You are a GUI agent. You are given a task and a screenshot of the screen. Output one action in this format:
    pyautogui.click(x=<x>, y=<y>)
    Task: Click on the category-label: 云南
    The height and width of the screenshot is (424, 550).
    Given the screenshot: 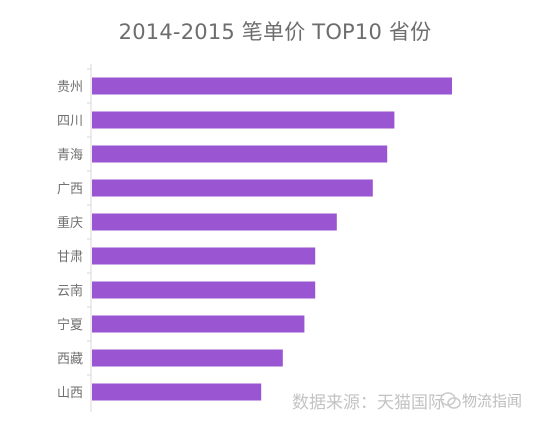 What is the action you would take?
    pyautogui.click(x=70, y=291)
    